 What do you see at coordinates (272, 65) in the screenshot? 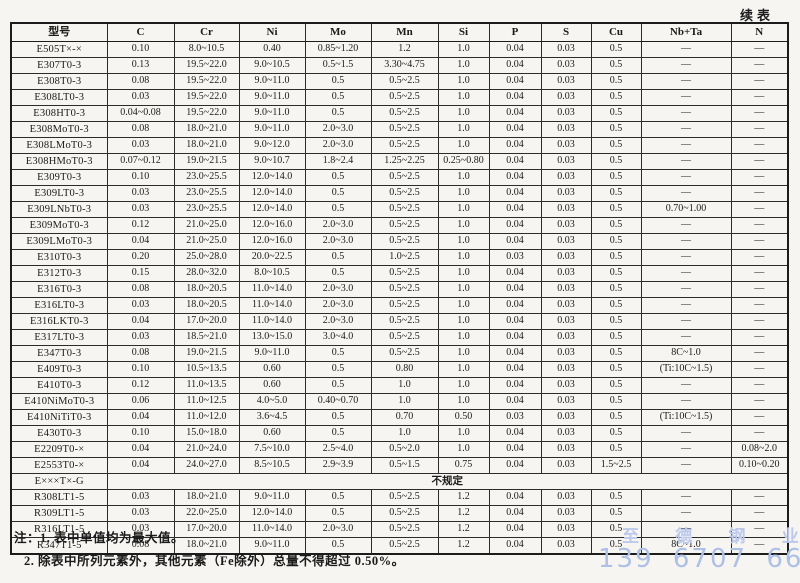
I see `value-cell: 9.0~10.5` at bounding box center [272, 65].